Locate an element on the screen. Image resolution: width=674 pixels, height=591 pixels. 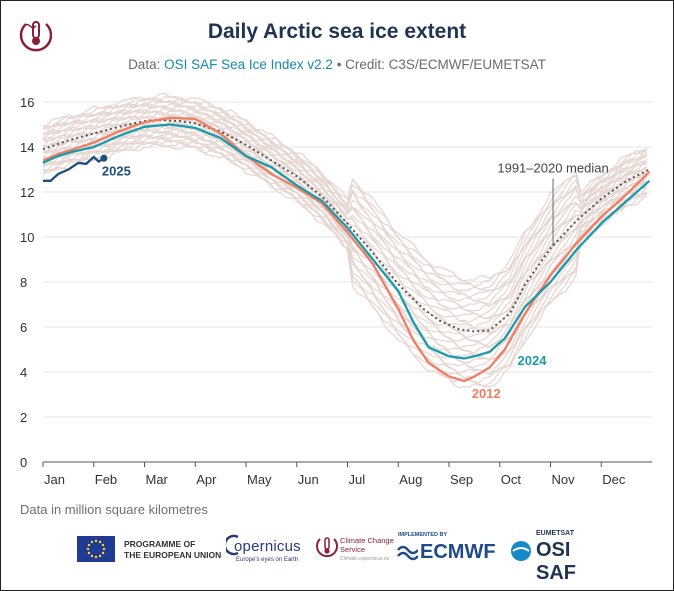
subtitle-prefix: Data: is located at coordinates (146, 64).